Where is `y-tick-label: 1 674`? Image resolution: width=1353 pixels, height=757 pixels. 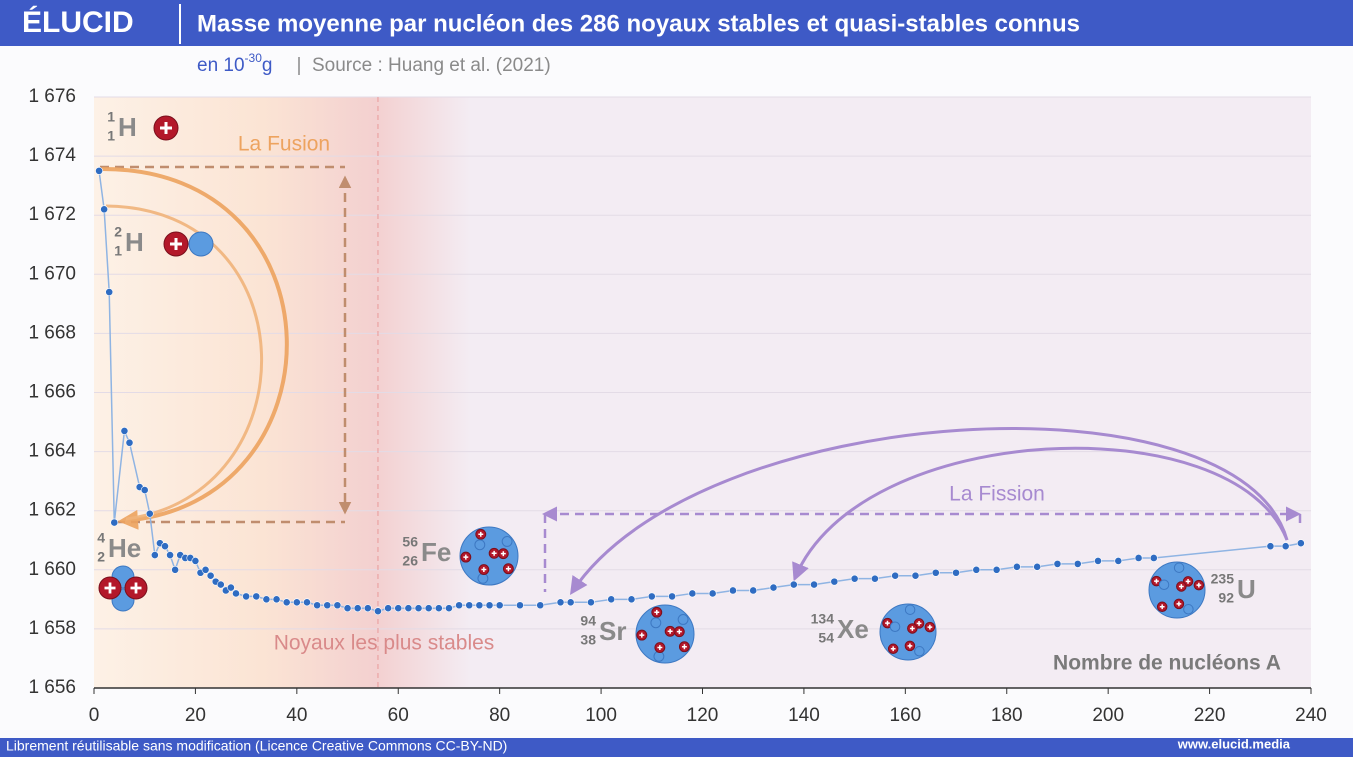
y-tick-label: 1 674 is located at coordinates (52, 155).